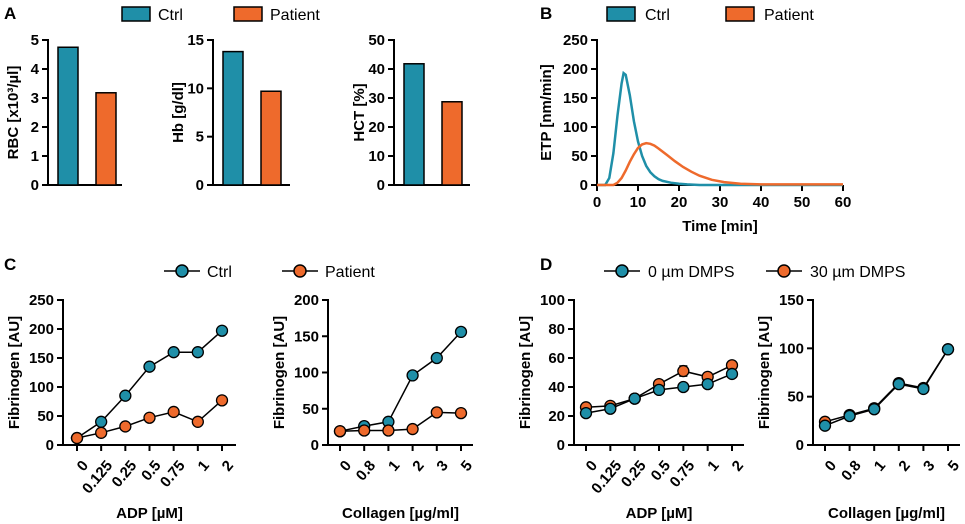 The image size is (965, 524). What do you see at coordinates (295, 15) in the screenshot?
I see `legend-a-patient-label: Patient` at bounding box center [295, 15].